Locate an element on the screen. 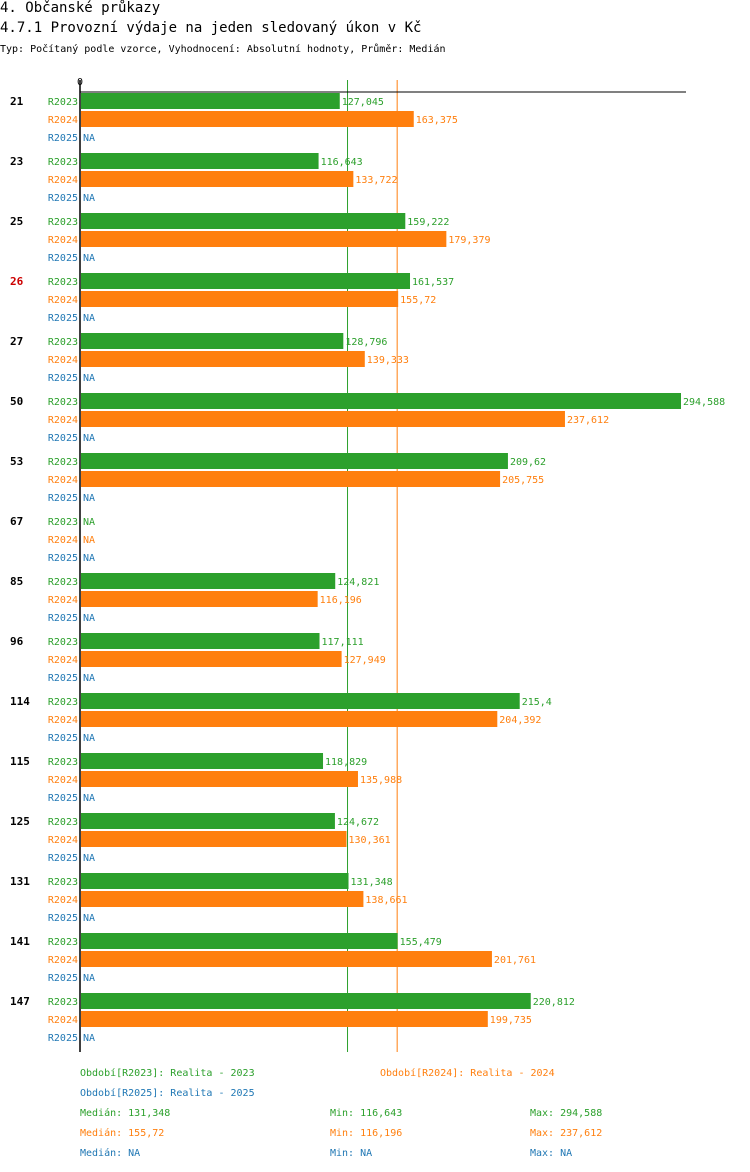 The image size is (750, 1172). value-label-r2023: 215,4 is located at coordinates (537, 702).